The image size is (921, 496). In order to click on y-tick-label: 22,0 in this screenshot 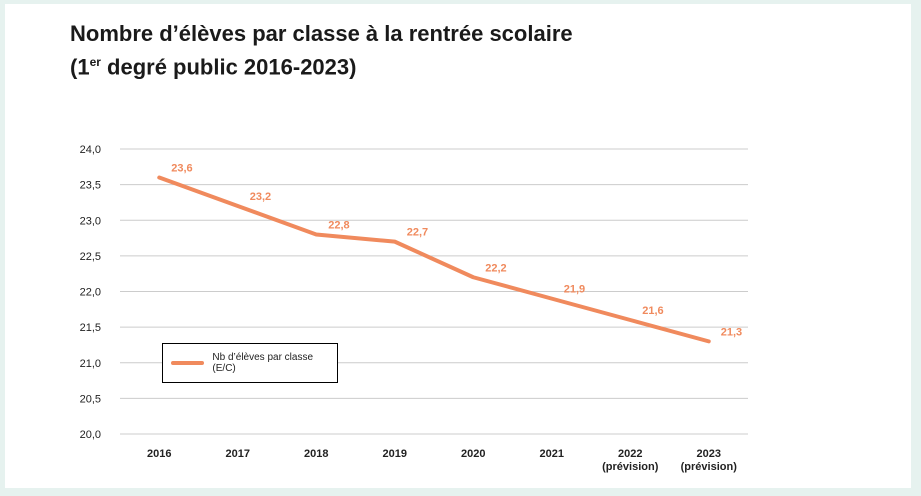, I will do `click(90, 293)`.